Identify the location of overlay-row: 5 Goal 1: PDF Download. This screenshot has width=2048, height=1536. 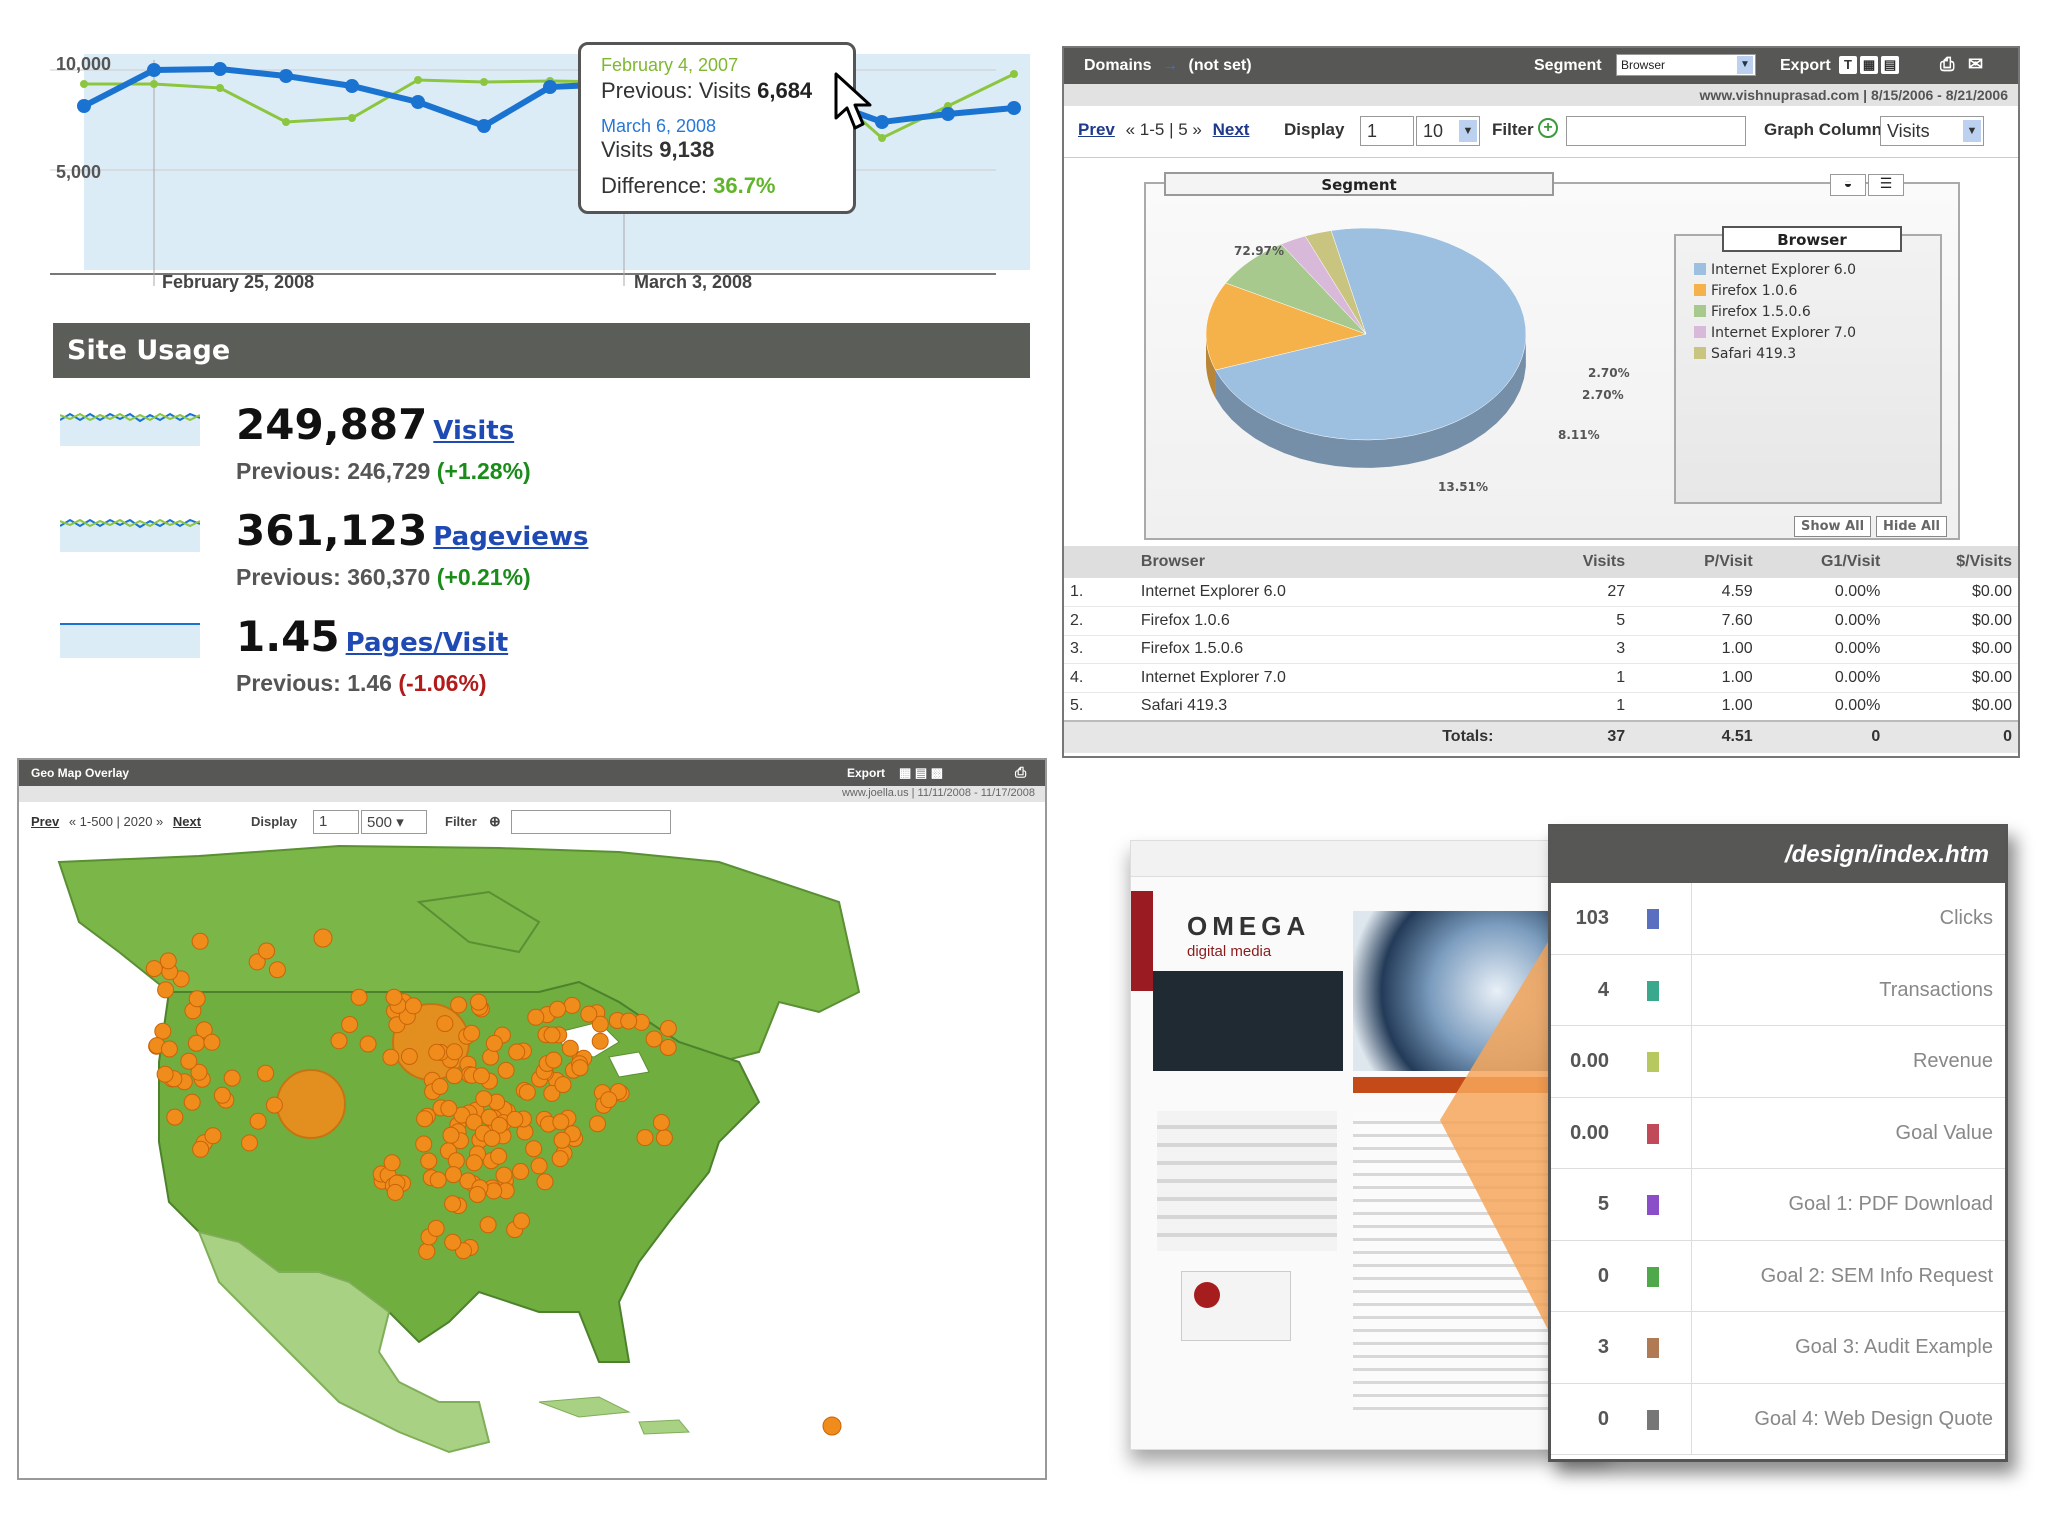
(1778, 1205).